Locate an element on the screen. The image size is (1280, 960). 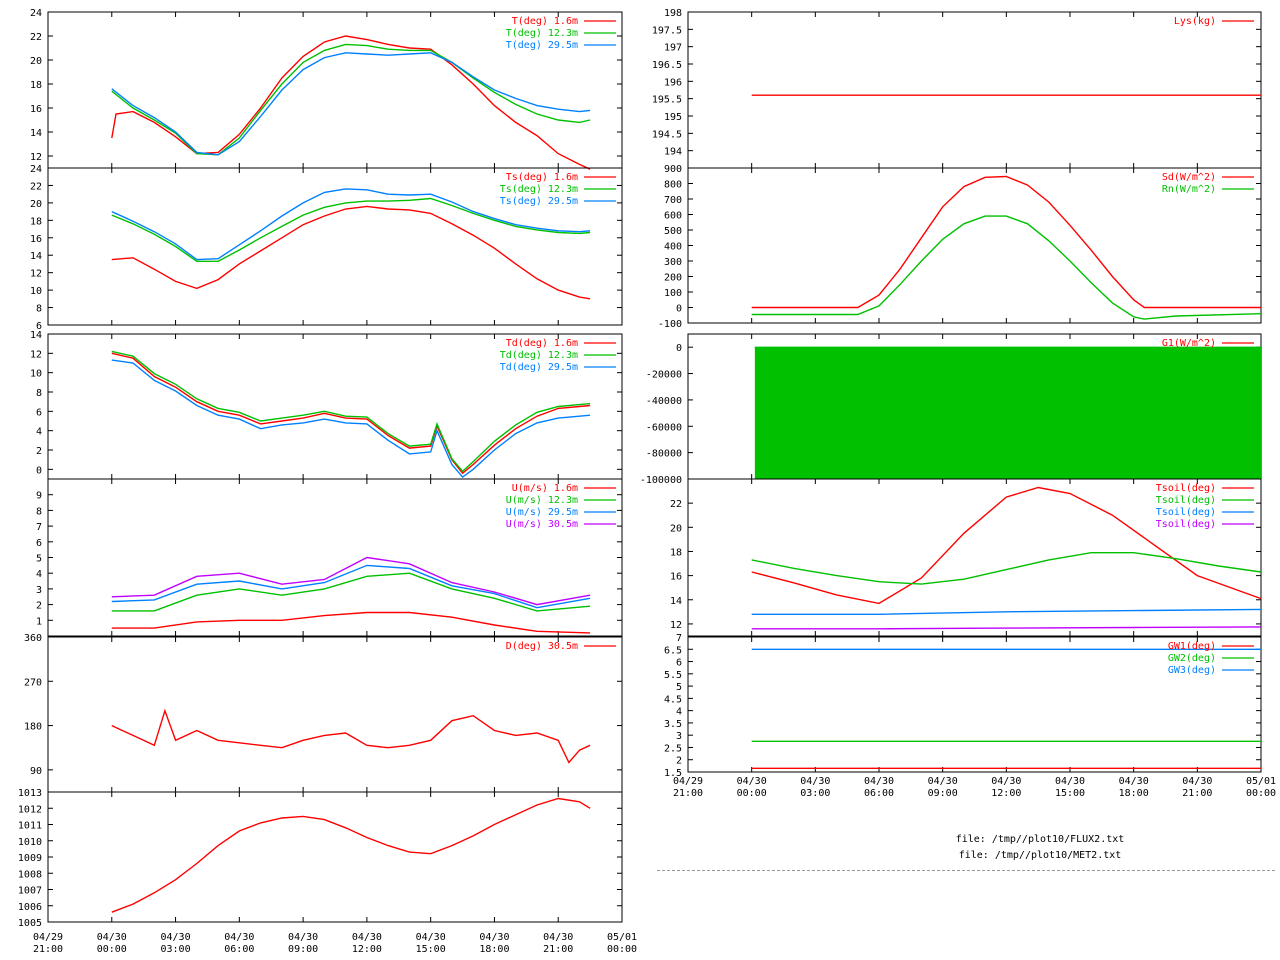
legend-label: U(m/s) 12.3m is located at coordinates (542, 500).